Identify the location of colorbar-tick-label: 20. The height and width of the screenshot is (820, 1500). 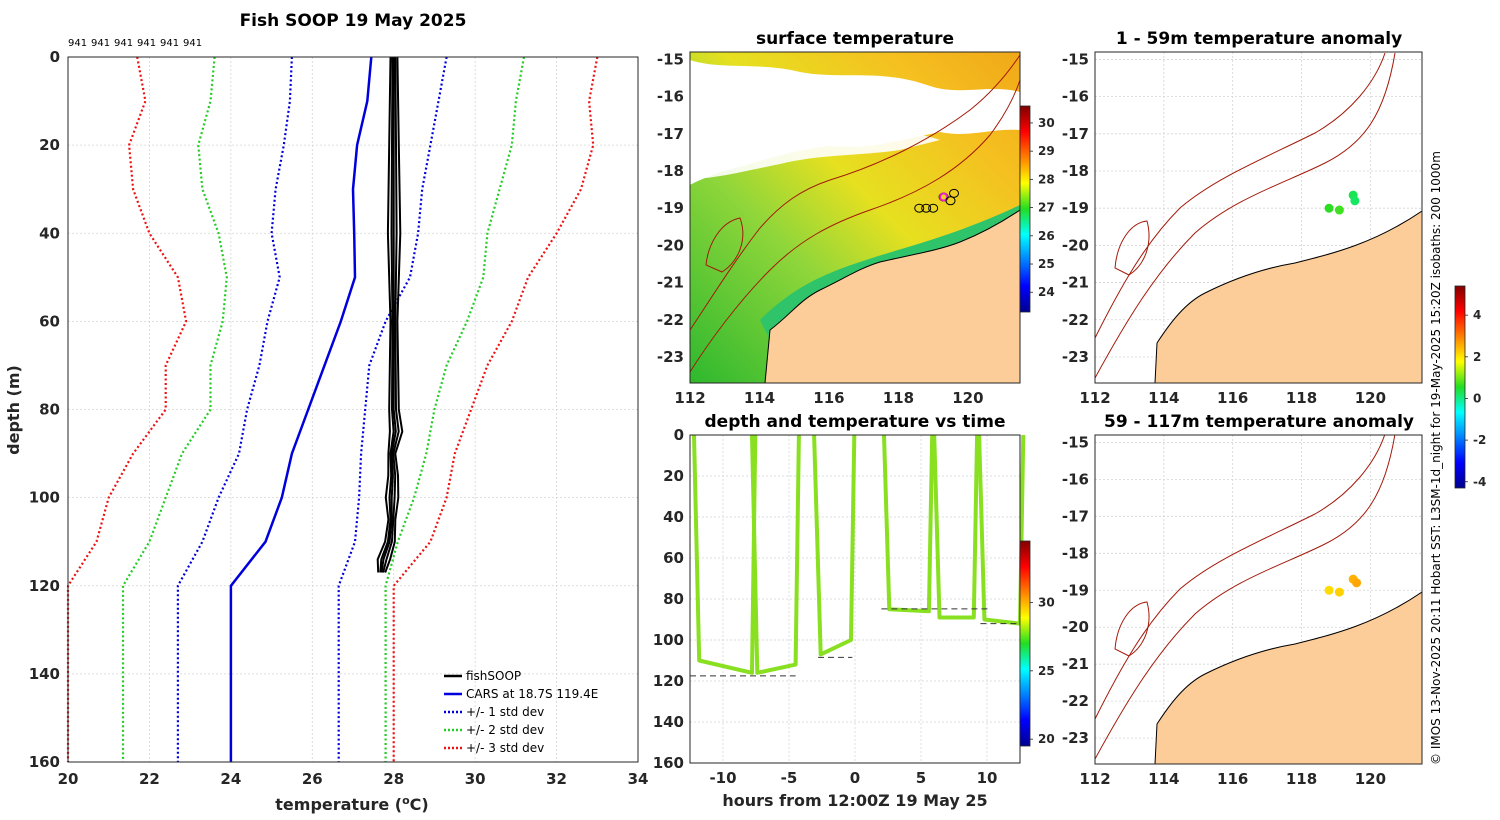
(1046, 739).